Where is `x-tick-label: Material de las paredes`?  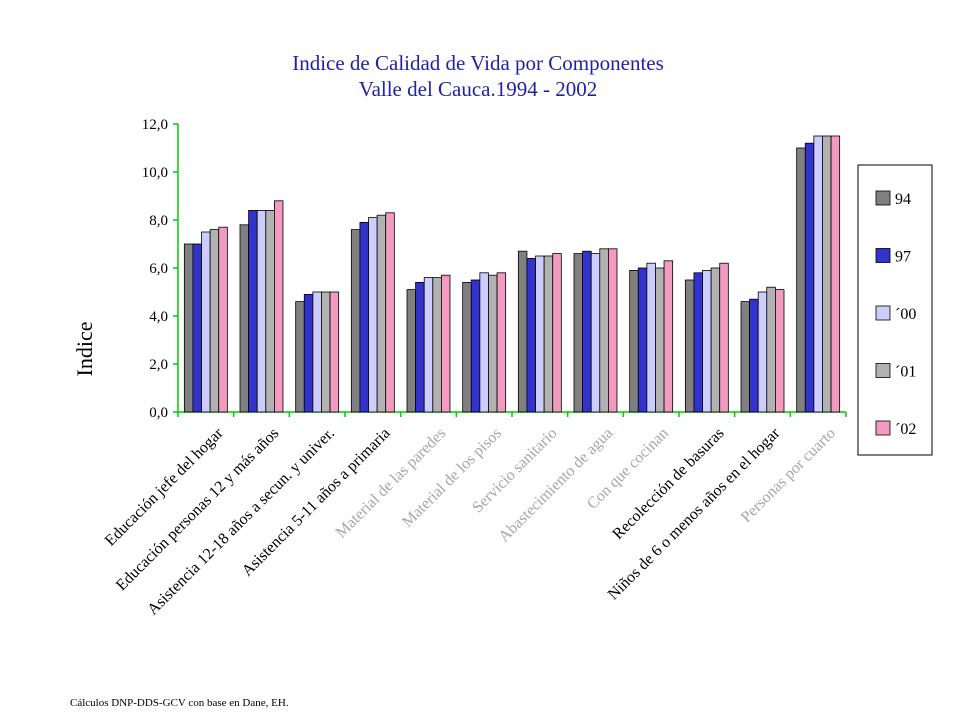 x-tick-label: Material de las paredes is located at coordinates (391, 483).